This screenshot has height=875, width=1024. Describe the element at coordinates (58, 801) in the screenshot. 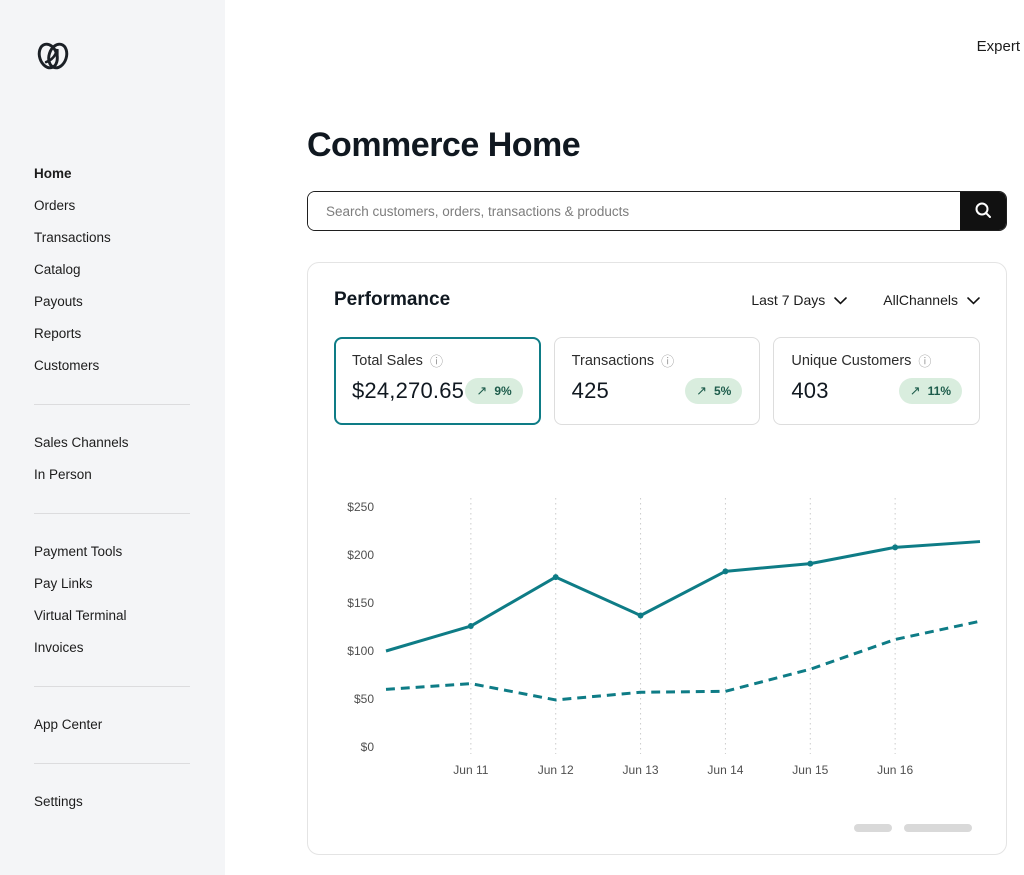

I see `sidebar-item-settings: Settings` at that location.